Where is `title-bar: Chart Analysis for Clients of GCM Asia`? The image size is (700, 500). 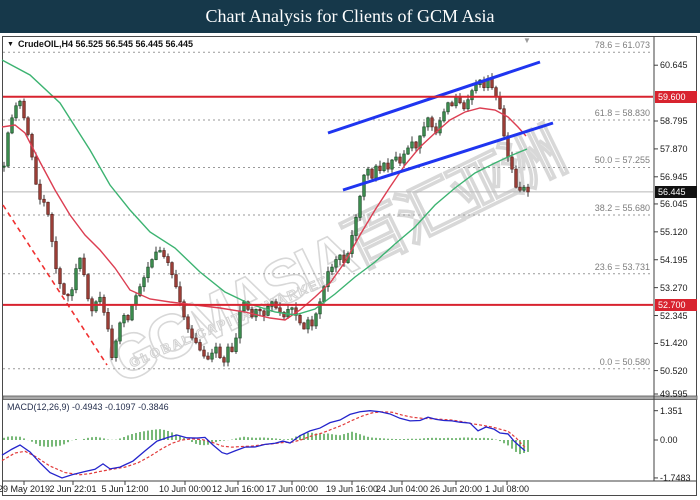
title-bar: Chart Analysis for Clients of GCM Asia is located at coordinates (350, 16).